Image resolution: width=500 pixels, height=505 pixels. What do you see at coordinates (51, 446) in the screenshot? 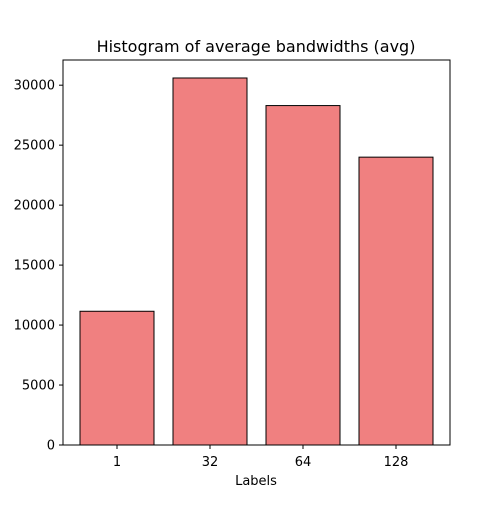
I see `y-tick-label: 0` at bounding box center [51, 446].